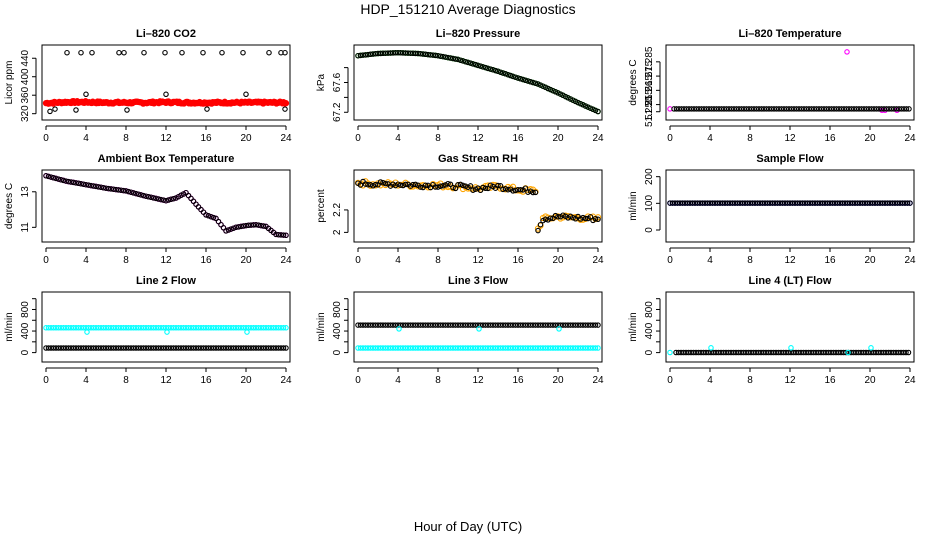  I want to click on x-tick-label: 0, so click(670, 138).